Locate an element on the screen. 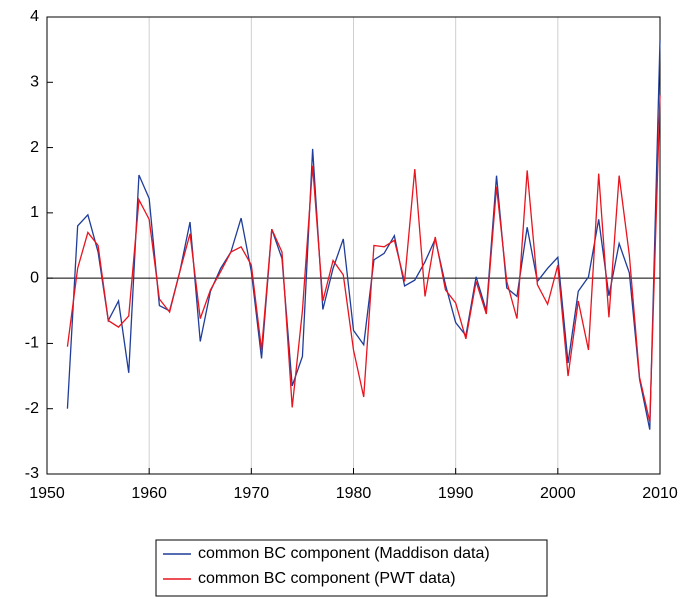 This screenshot has height=599, width=689. x-tick-label: 1950 is located at coordinates (47, 493).